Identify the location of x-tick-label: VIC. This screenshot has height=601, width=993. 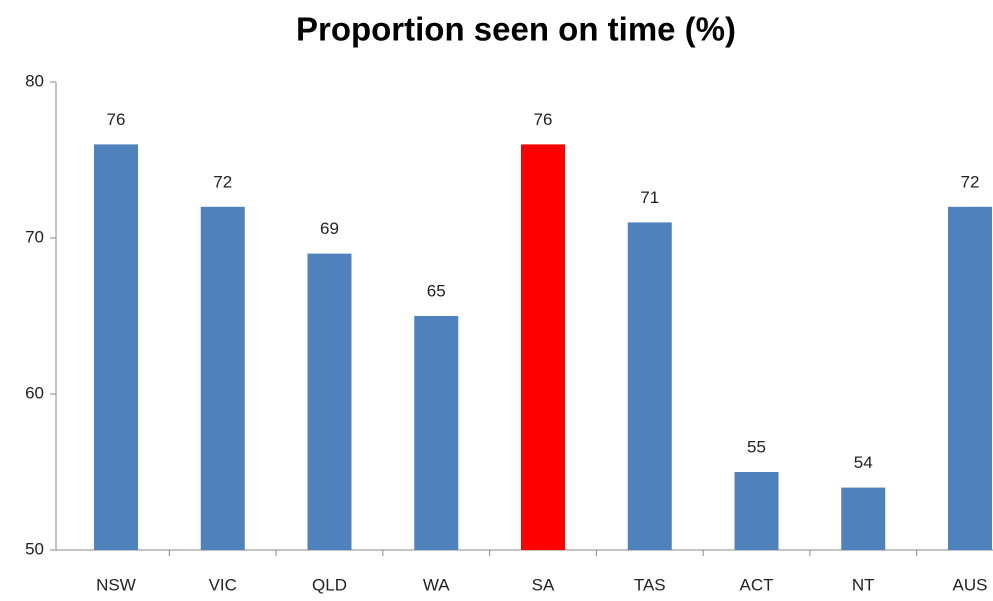
(223, 584).